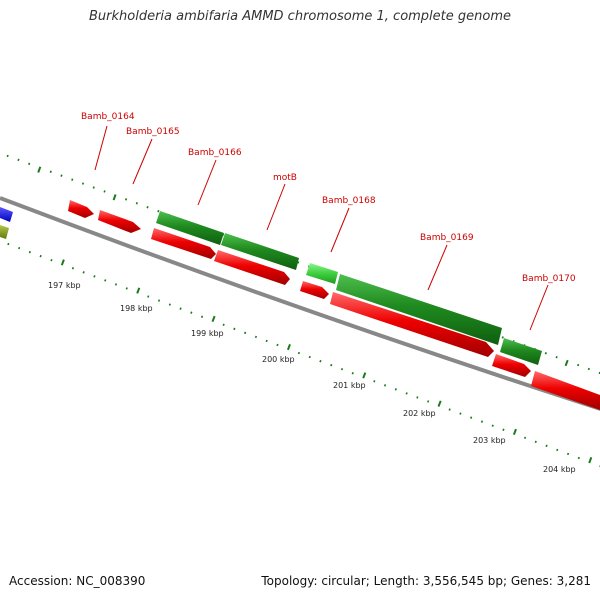 The height and width of the screenshot is (600, 600). What do you see at coordinates (447, 238) in the screenshot?
I see `label-bamb-0169: Bamb_0169` at bounding box center [447, 238].